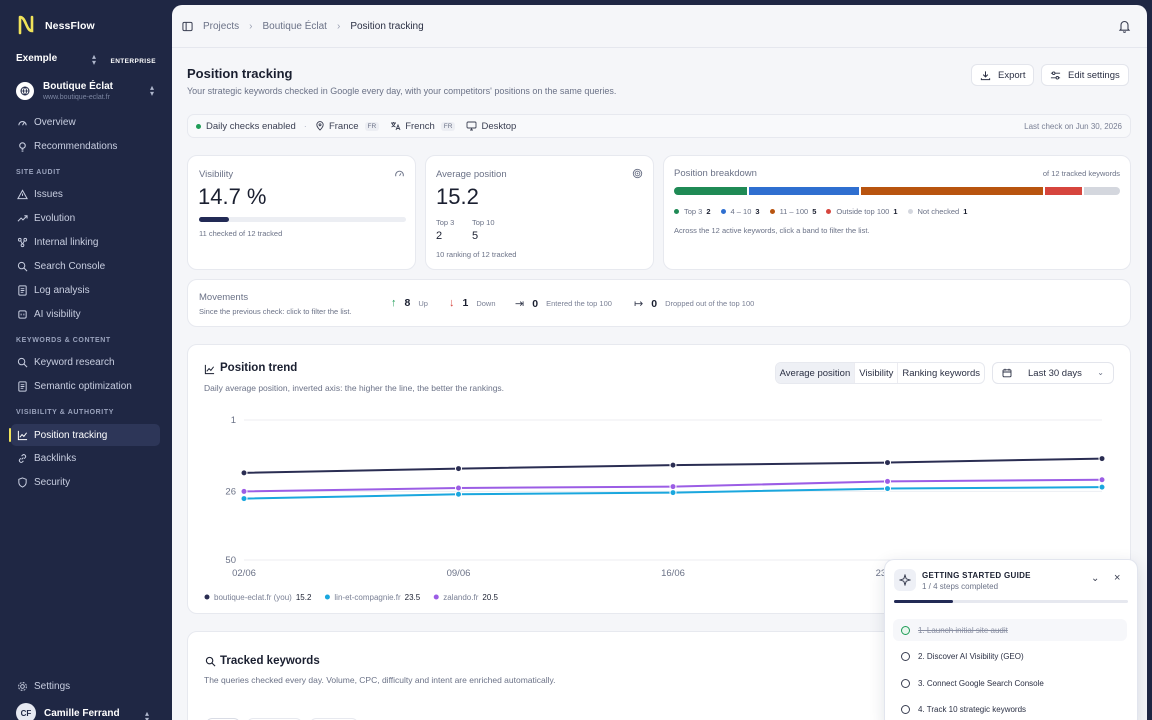  Describe the element at coordinates (57, 314) in the screenshot. I see `sidebar-item-label: AI visibility` at that location.